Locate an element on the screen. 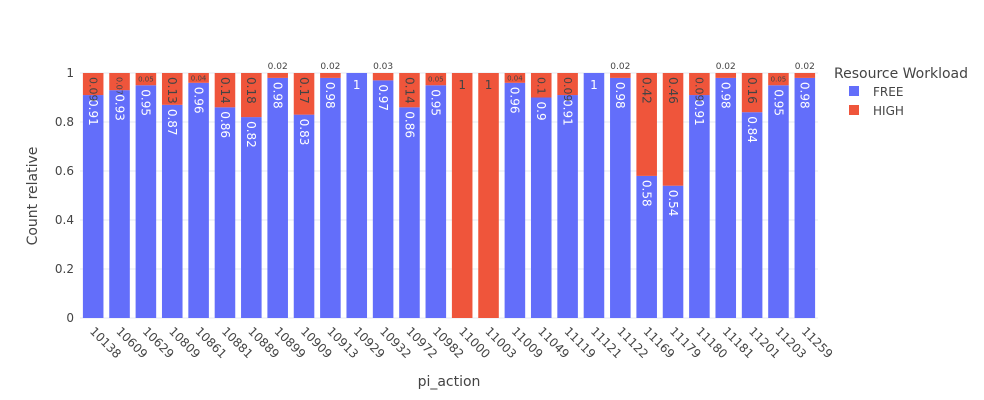 Image resolution: width=984 pixels, height=400 pixels. bar-label-high-11000: 1 is located at coordinates (462, 85).